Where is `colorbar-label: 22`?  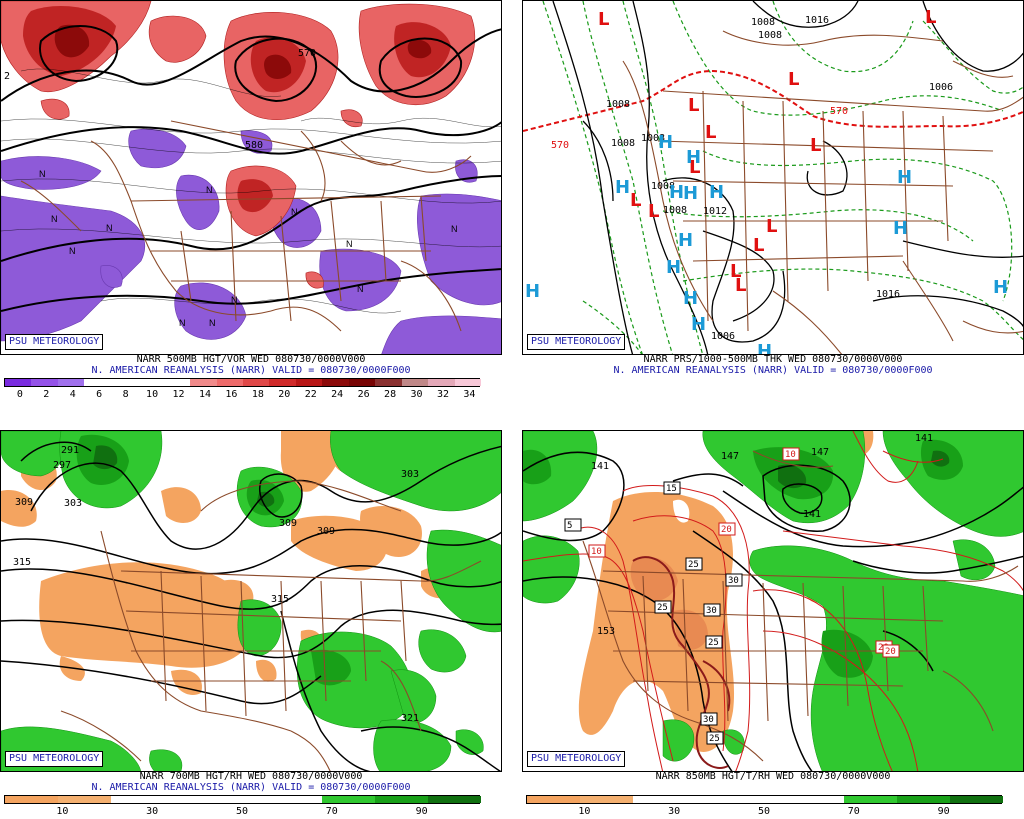
colorbar-label: 22 is located at coordinates (310, 394).